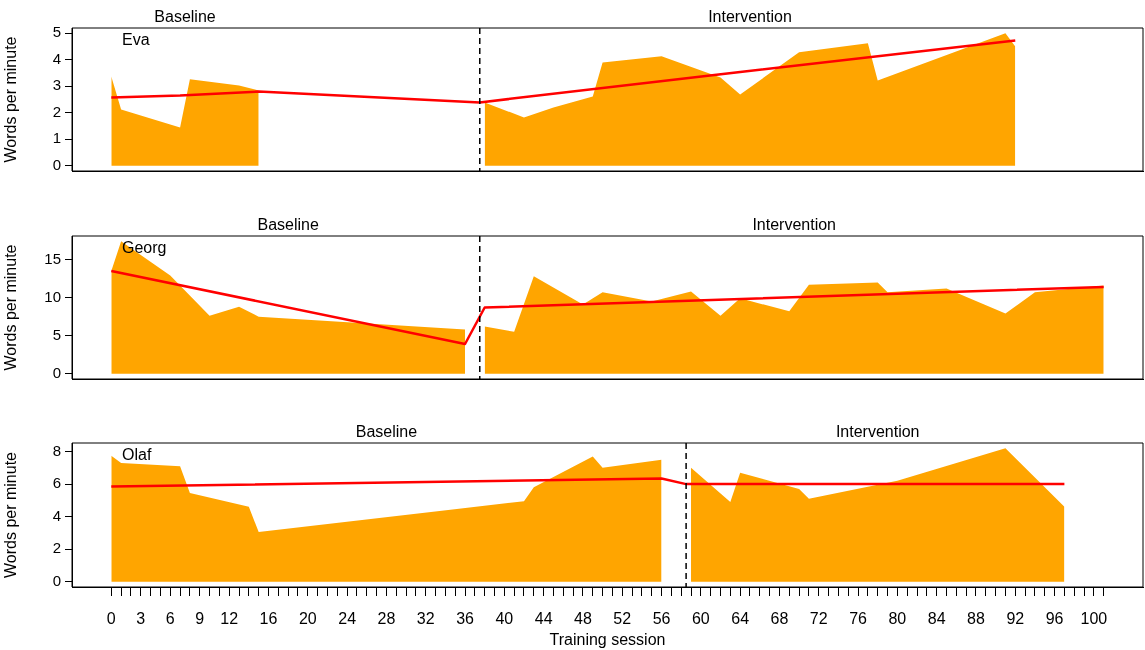  What do you see at coordinates (661, 619) in the screenshot?
I see `x-tick-label: 56` at bounding box center [661, 619].